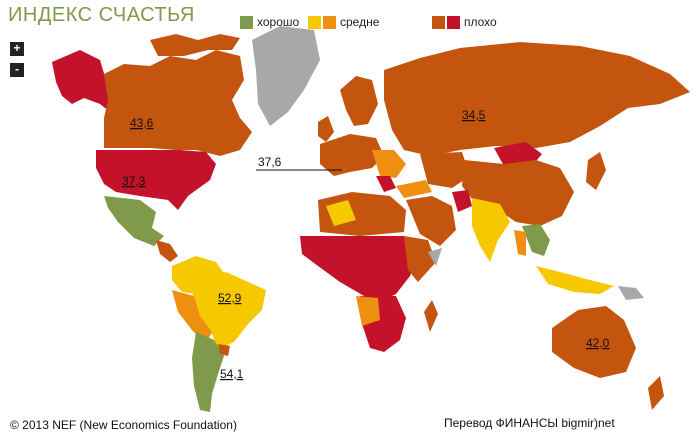 The image size is (699, 440). What do you see at coordinates (17, 70) in the screenshot?
I see `zoom-out-button: -` at bounding box center [17, 70].